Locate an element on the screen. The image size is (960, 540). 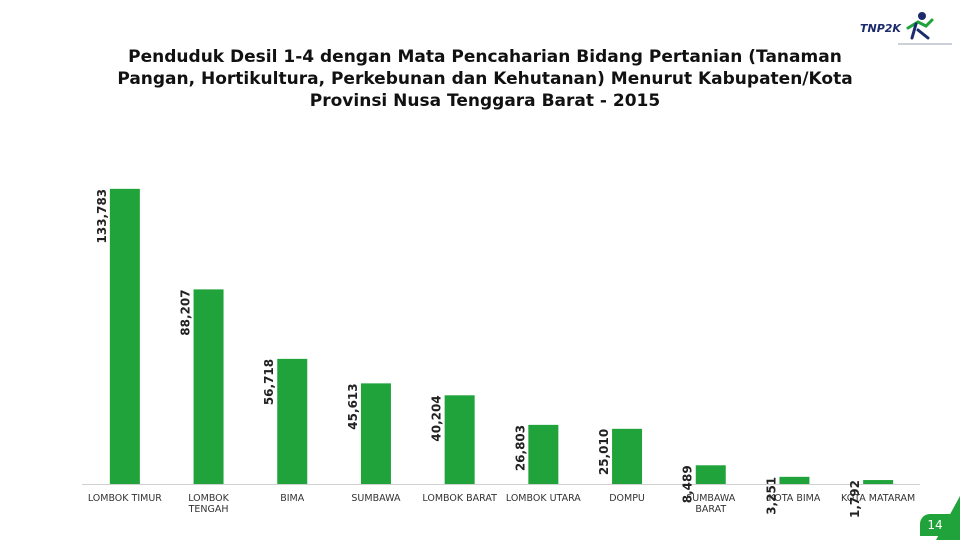
category-label-8: KOTA BIMA is located at coordinates (795, 498).